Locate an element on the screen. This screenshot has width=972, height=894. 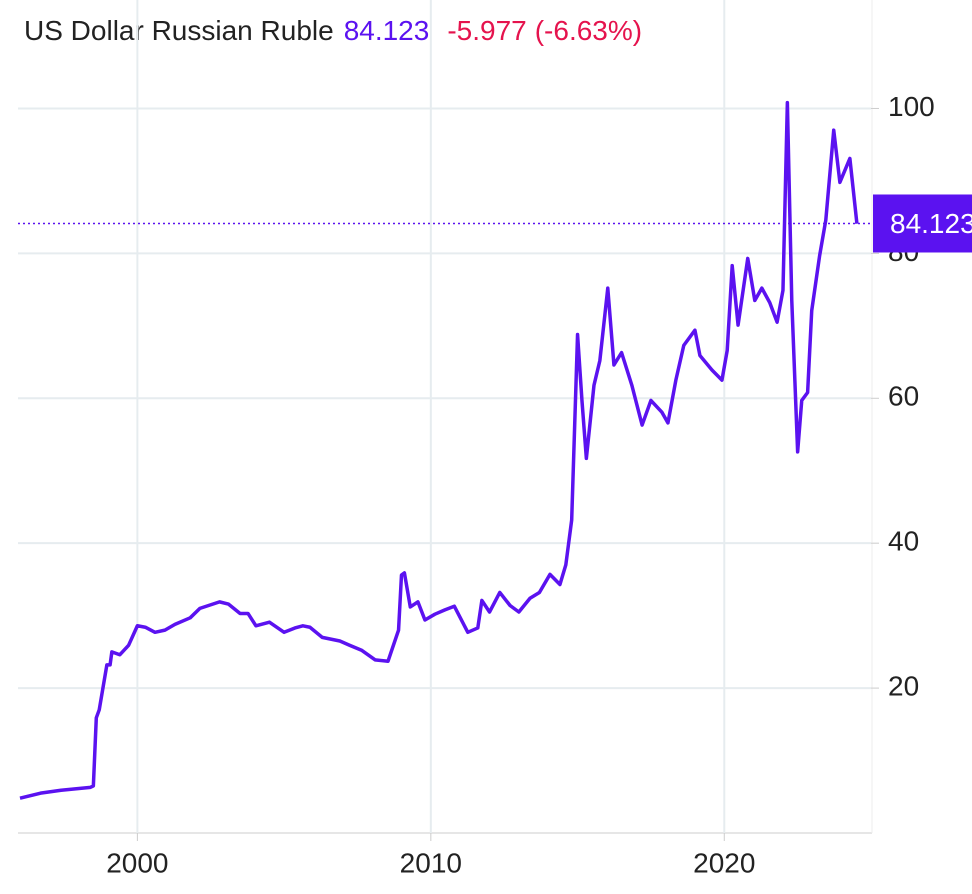
y-tick-label: 20 is located at coordinates (903, 685).